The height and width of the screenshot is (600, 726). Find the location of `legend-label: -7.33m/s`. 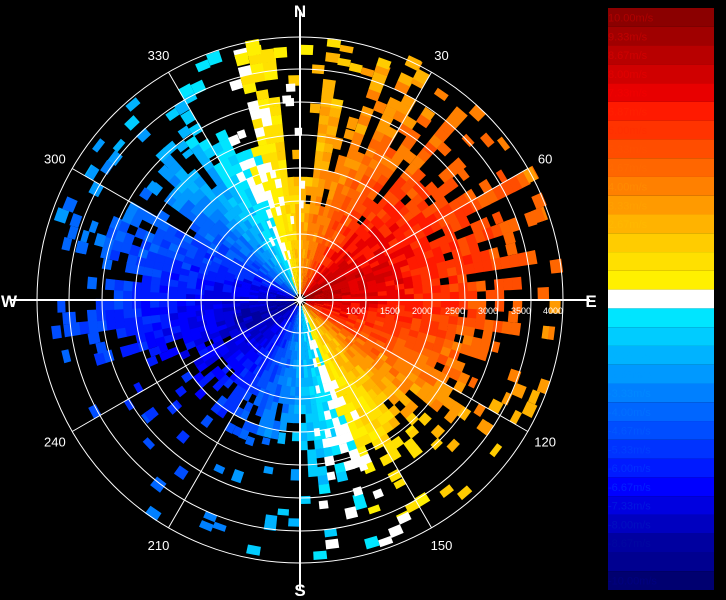

legend-label: -7.33m/s is located at coordinates (629, 507).